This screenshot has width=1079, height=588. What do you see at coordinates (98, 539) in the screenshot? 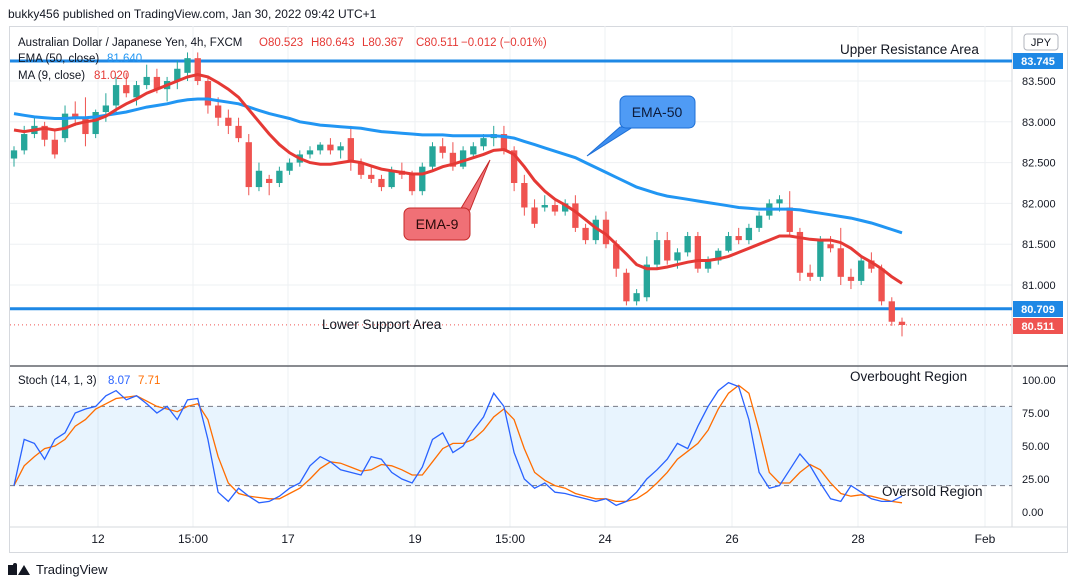
I see `time-tick-label: 12` at bounding box center [98, 539].